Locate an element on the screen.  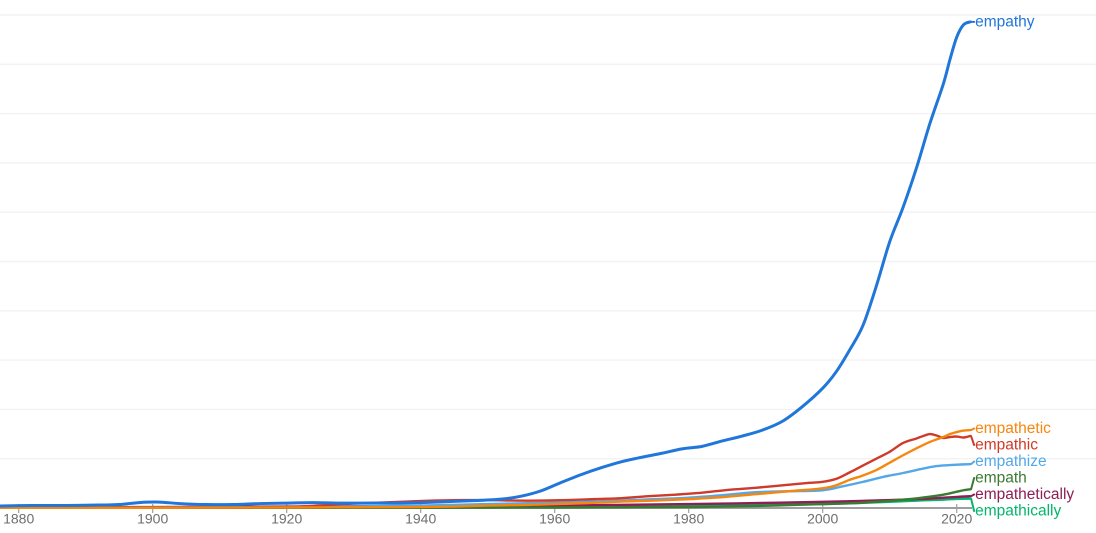
x-tick-label-2000: 2000 is located at coordinates (822, 519).